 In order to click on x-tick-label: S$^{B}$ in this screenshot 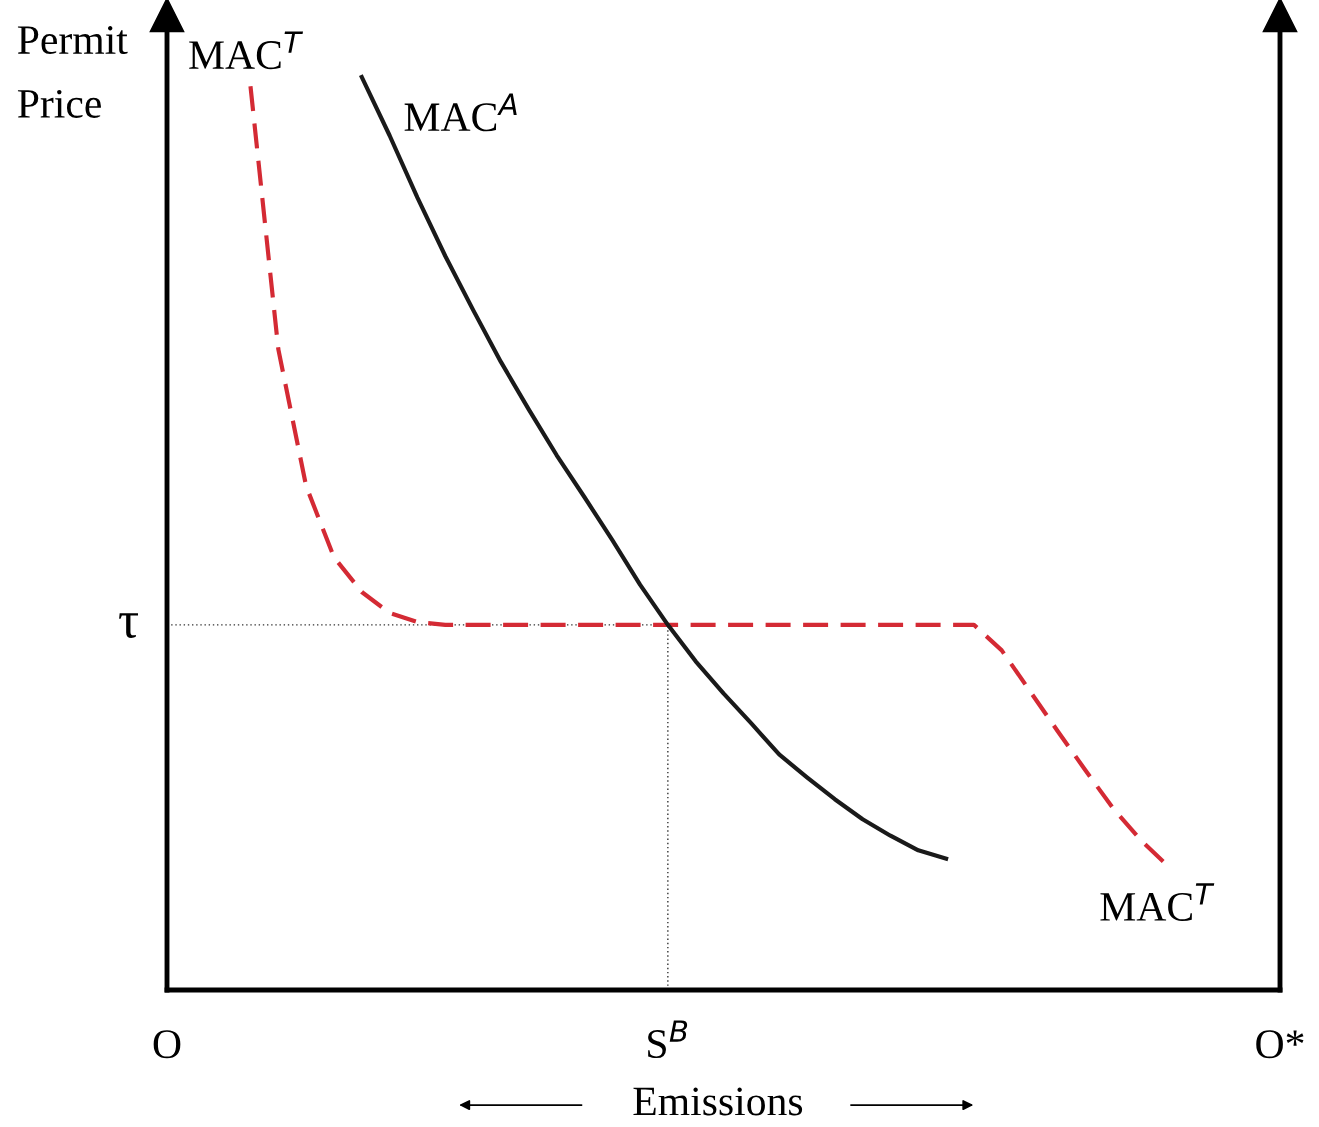, I will do `click(668, 1039)`.